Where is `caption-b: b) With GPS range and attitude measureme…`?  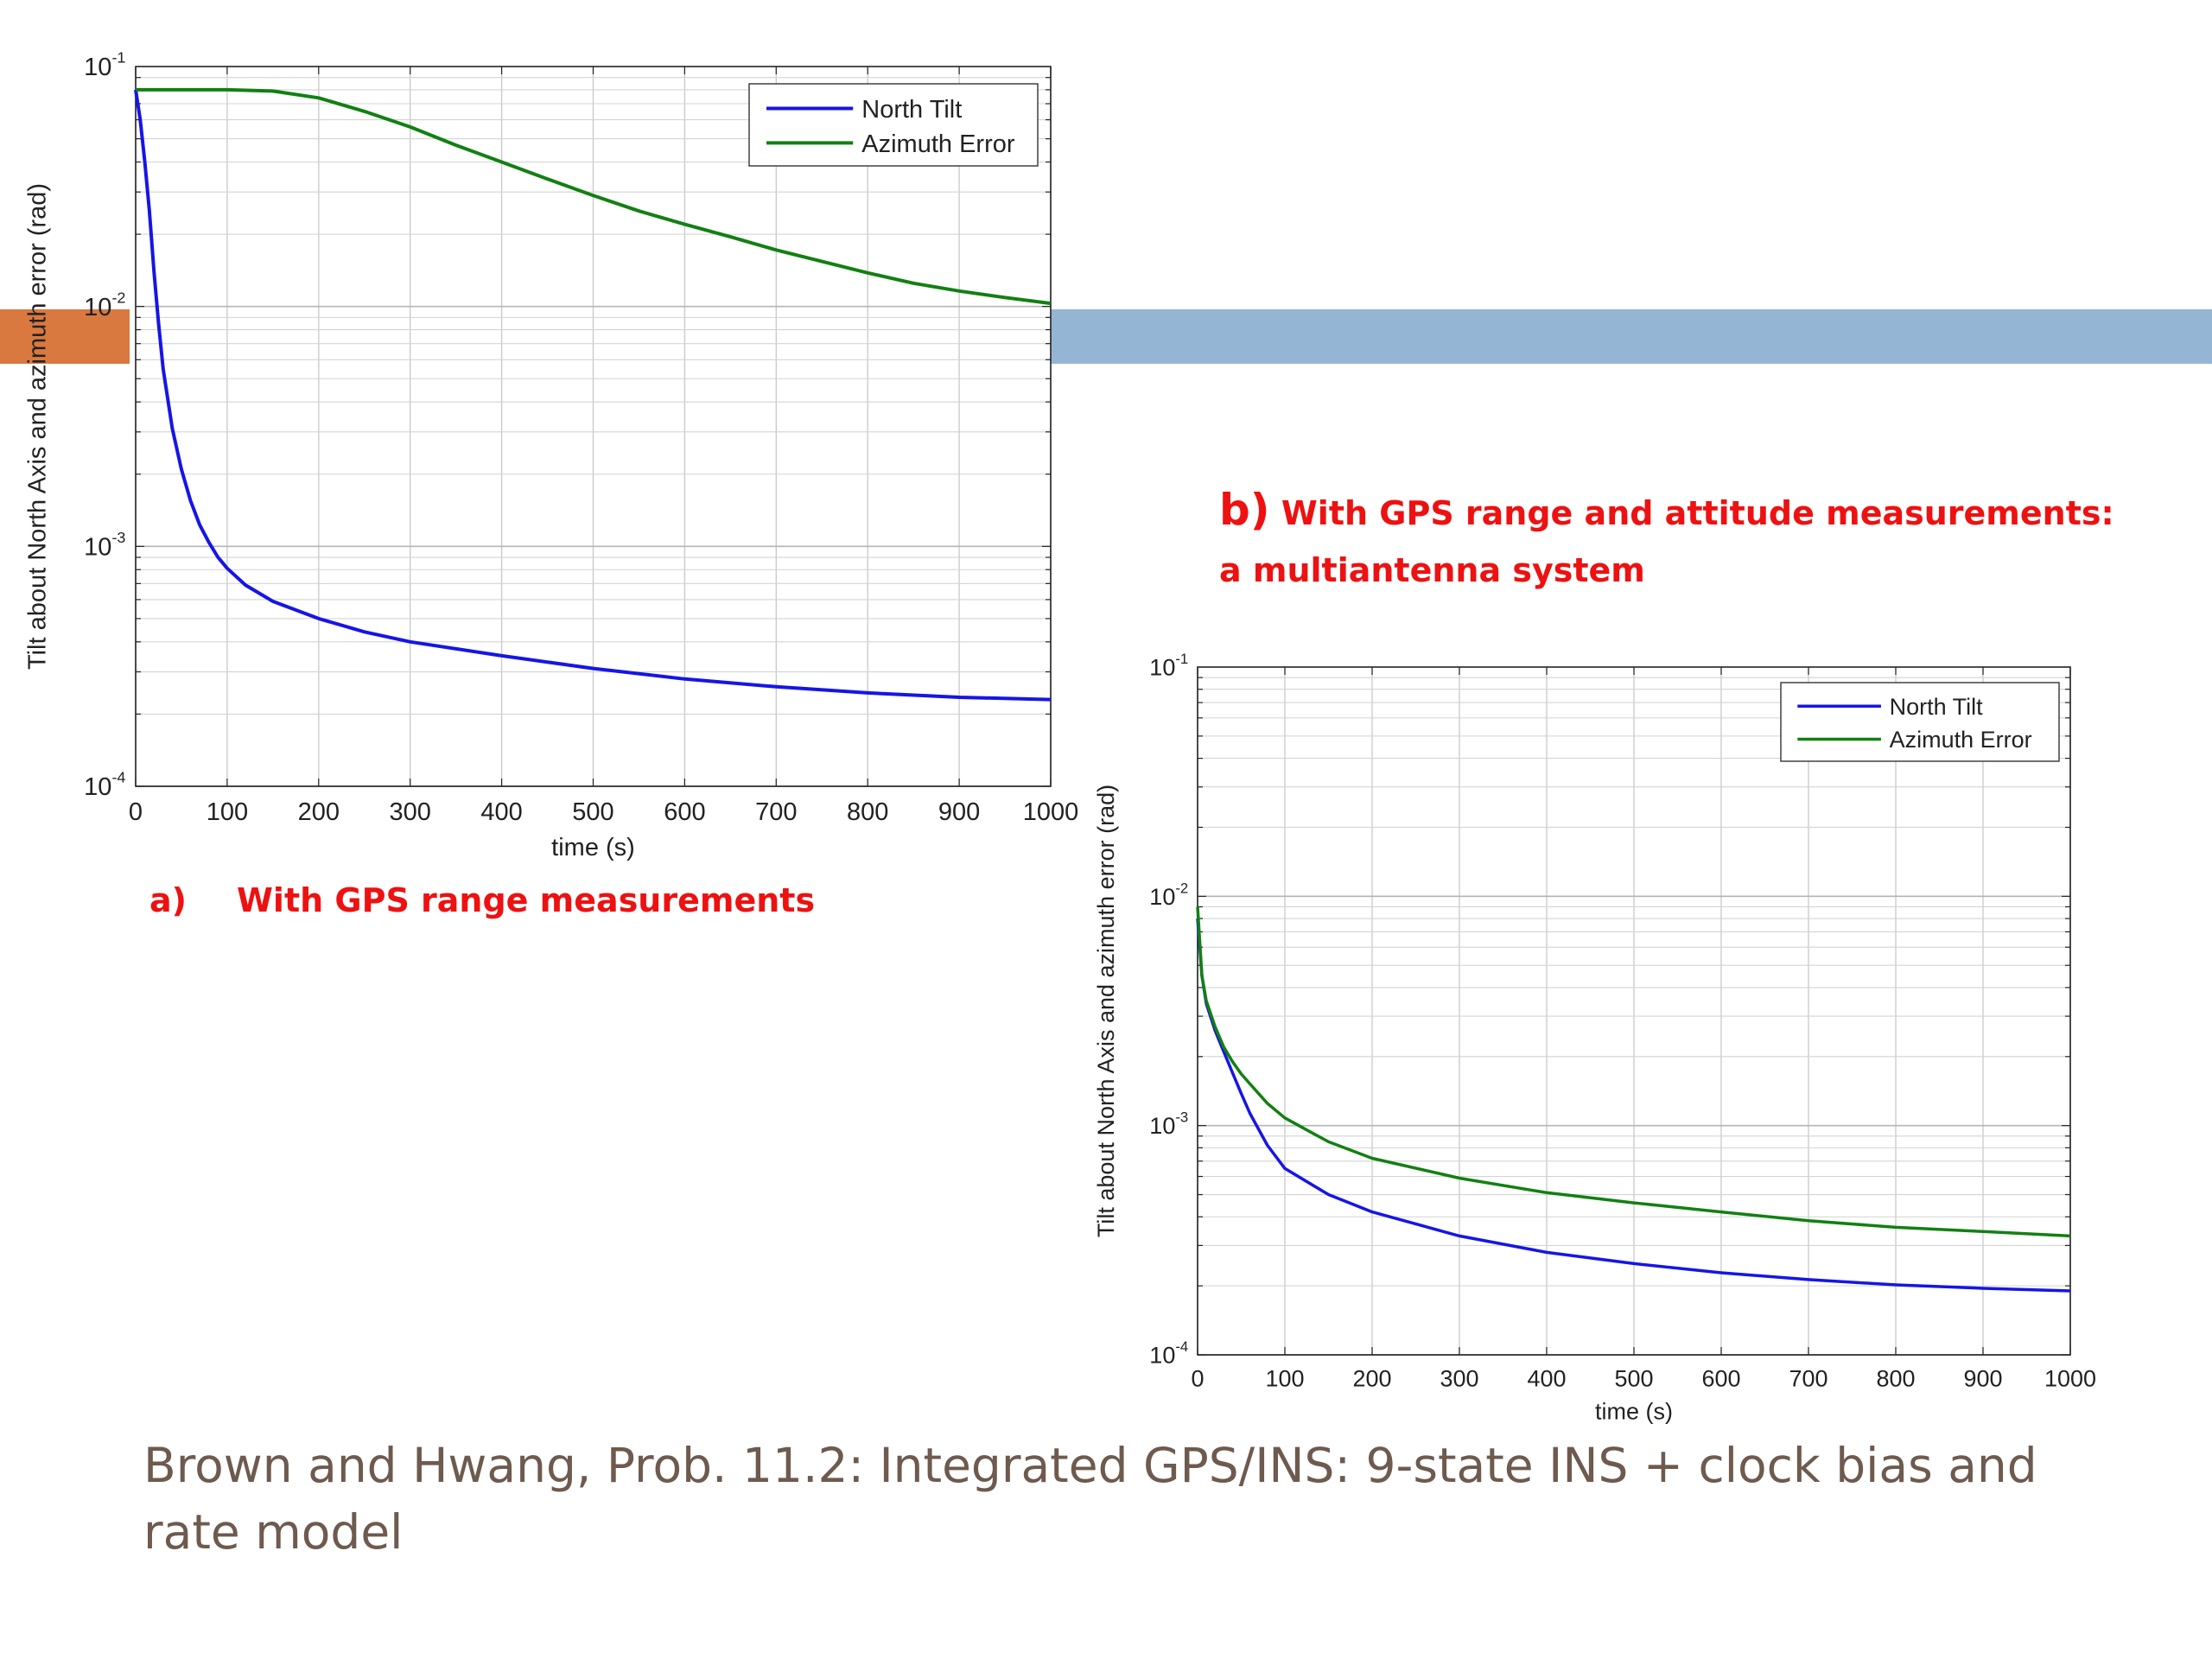 caption-b: b) With GPS range and attitude measureme… is located at coordinates (1666, 540).